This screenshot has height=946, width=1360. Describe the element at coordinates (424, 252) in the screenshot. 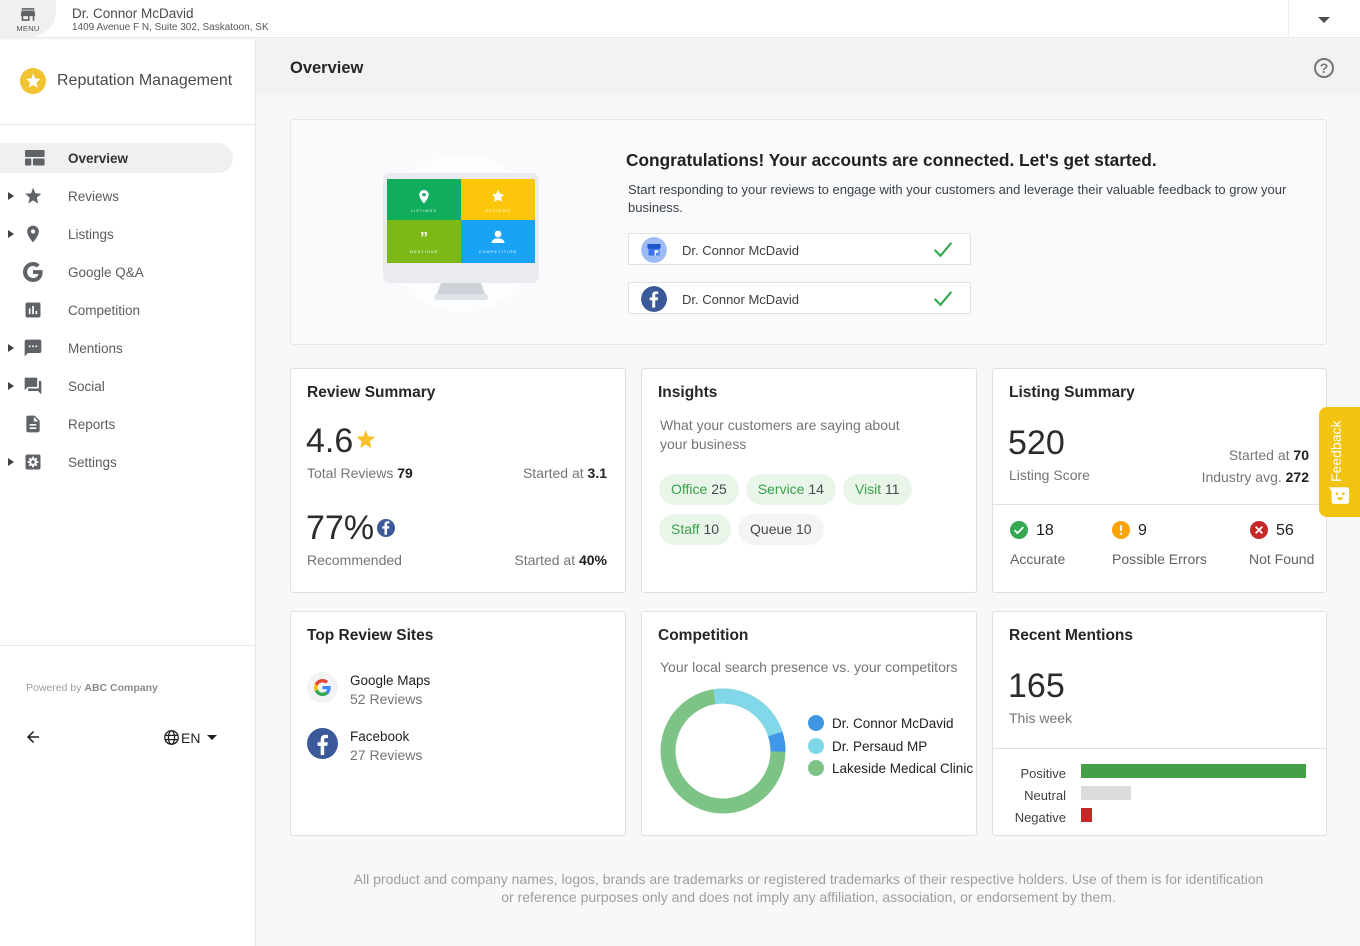

I see `svg-text: MENTIONS` at that location.